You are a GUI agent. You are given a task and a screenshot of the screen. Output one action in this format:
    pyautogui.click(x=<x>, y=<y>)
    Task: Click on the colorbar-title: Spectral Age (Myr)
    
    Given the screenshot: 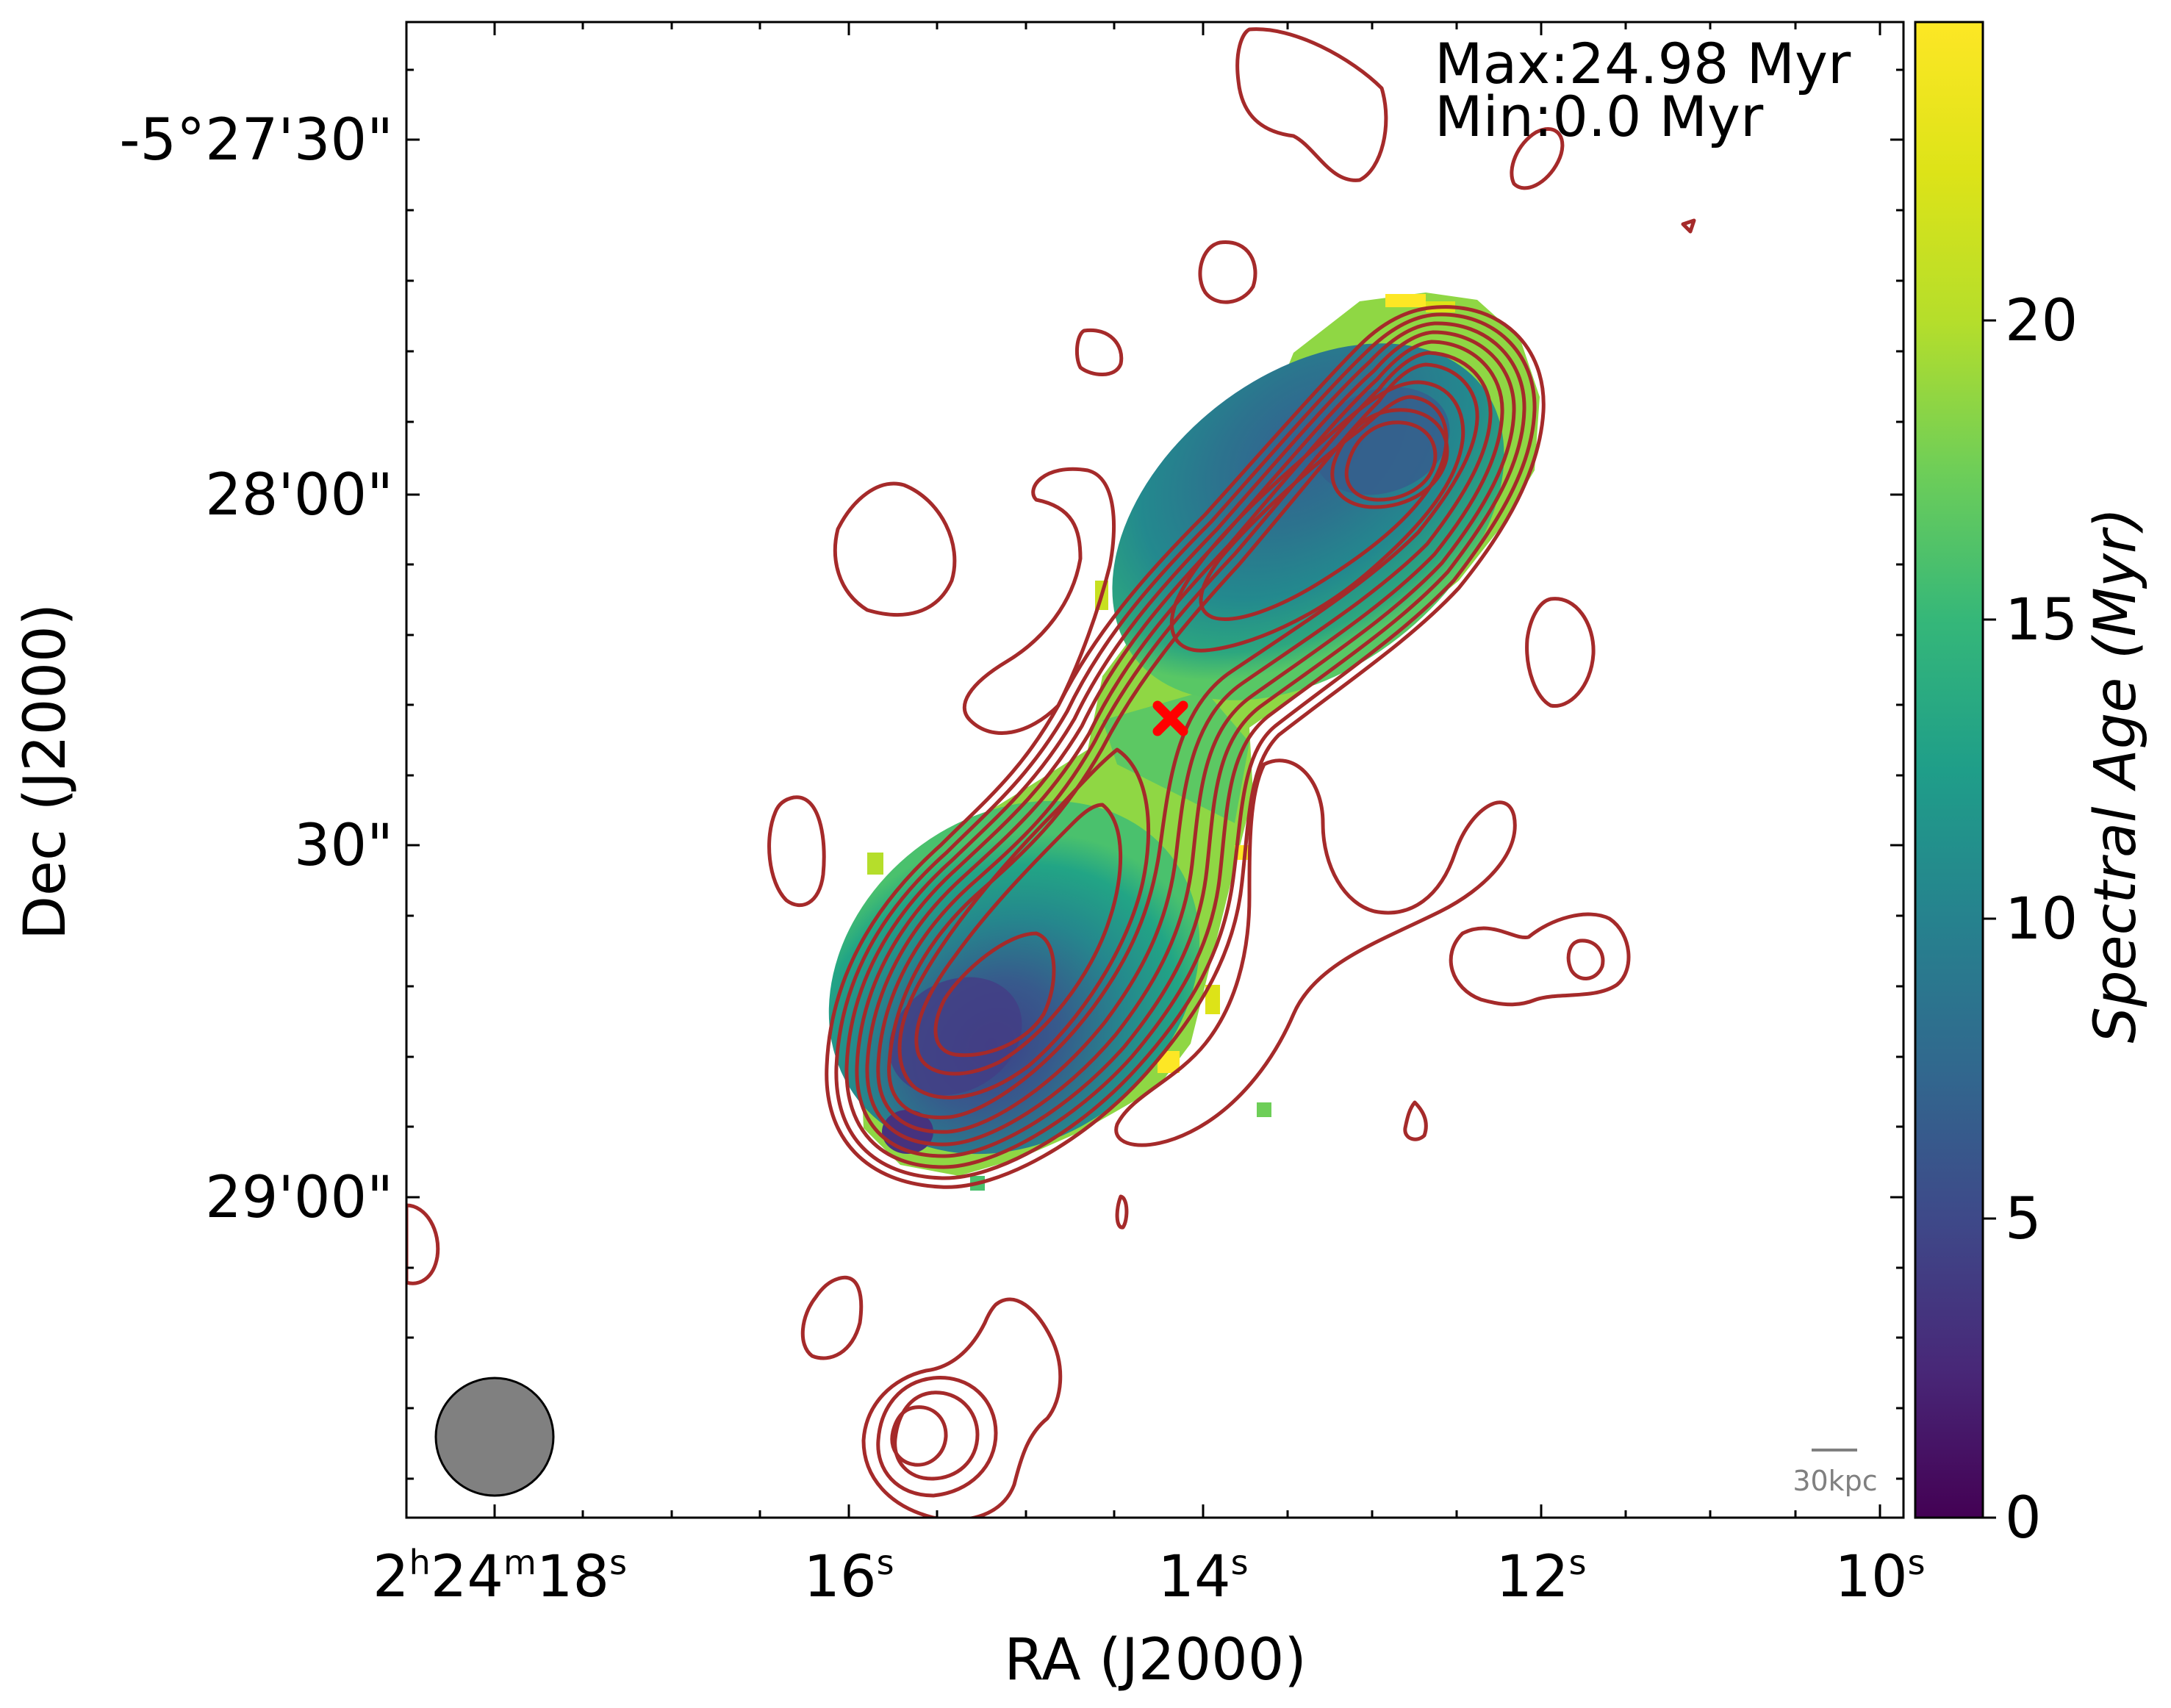 What is the action you would take?
    pyautogui.click(x=2116, y=776)
    